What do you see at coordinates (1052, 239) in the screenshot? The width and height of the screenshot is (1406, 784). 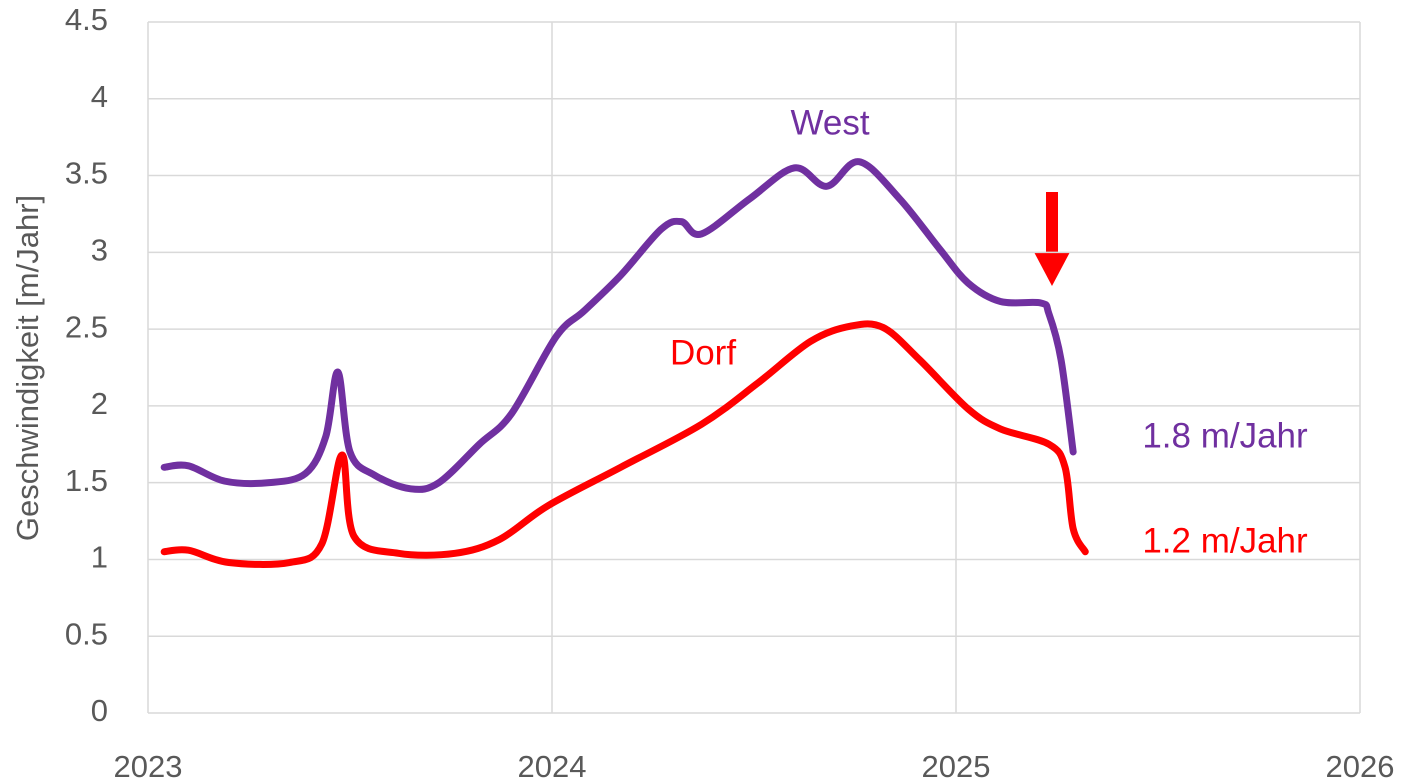 I see `arrow` at bounding box center [1052, 239].